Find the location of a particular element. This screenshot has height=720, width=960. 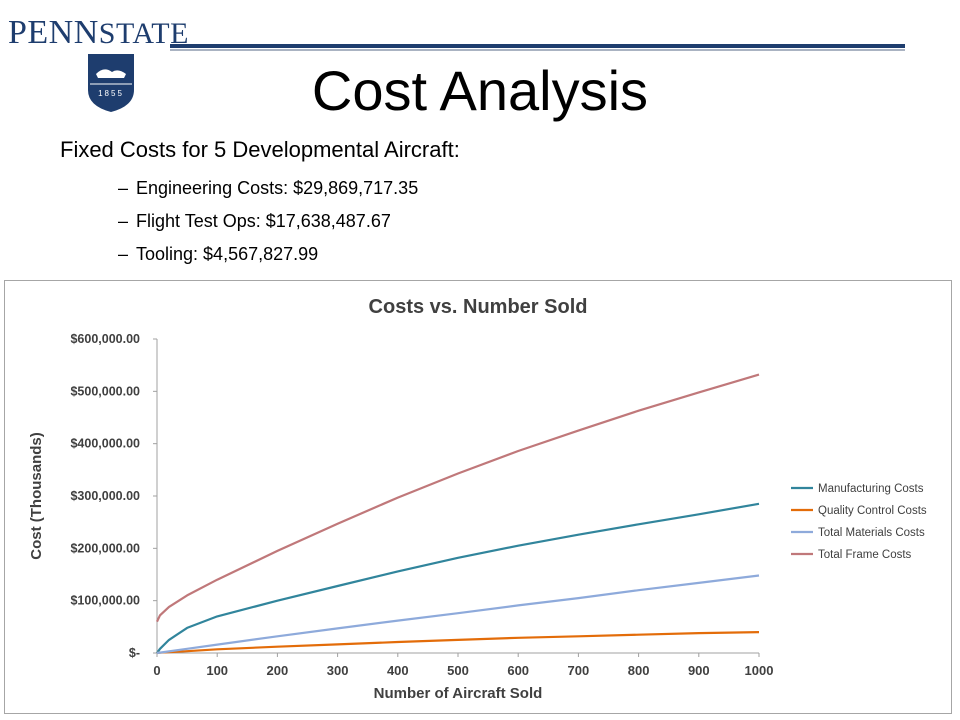

y-tick-label: $500,000.00 is located at coordinates (105, 391).